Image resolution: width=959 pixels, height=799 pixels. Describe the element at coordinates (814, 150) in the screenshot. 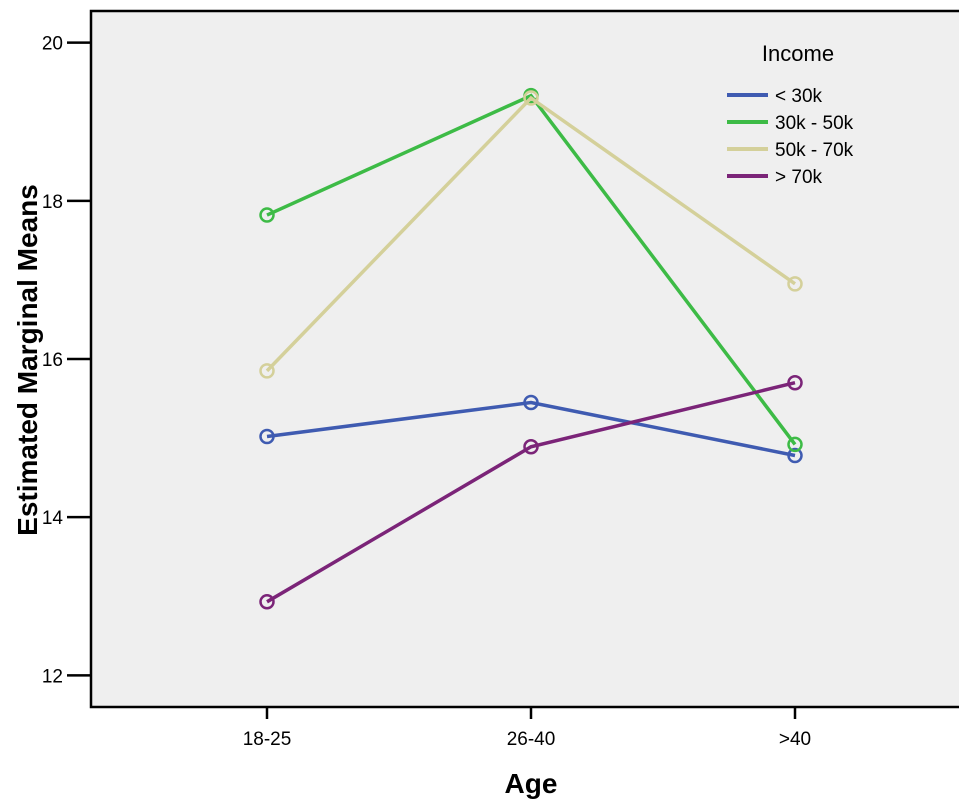

I see `legend-label: 50k - 70k` at that location.